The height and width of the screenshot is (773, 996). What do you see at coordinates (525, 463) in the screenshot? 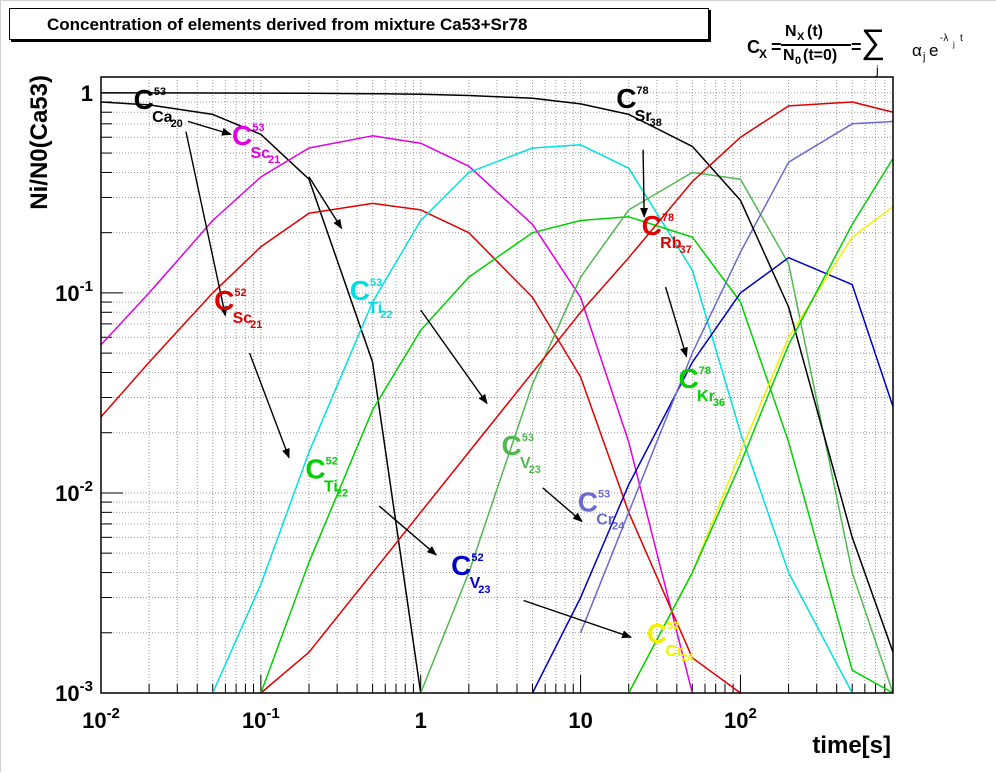
I see `annotation-element: V` at bounding box center [525, 463].